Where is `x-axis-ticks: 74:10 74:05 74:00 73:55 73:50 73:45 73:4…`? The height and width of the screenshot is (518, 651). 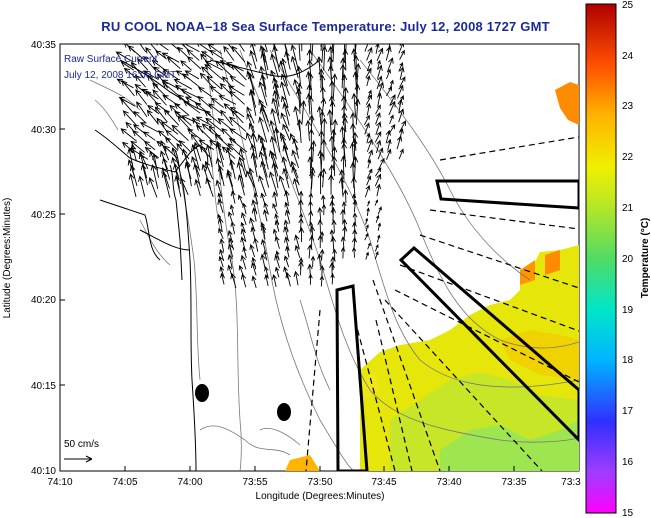
x-axis-ticks: 74:10 74:05 74:00 73:55 73:50 73:45 73:4… is located at coordinates (314, 477).